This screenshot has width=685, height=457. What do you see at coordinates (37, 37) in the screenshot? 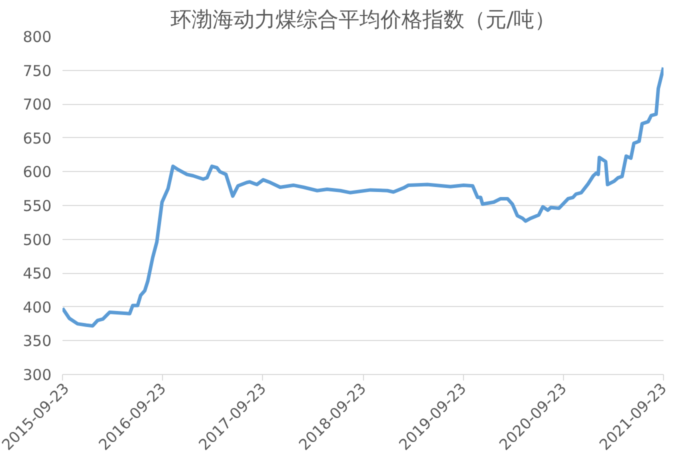
I see `y-tick-label: 800` at bounding box center [37, 37].